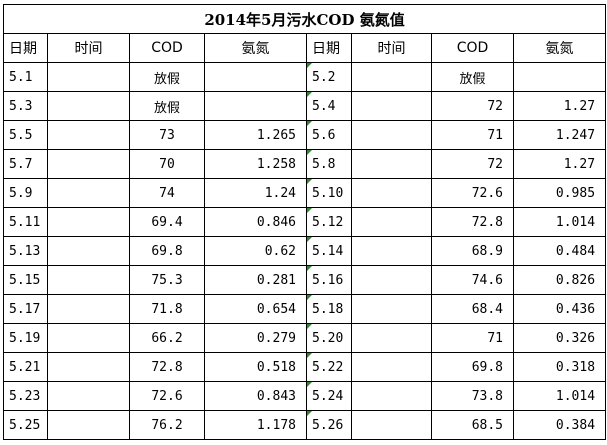  What do you see at coordinates (472, 367) in the screenshot?
I see `cod-cell-2: 69.8` at bounding box center [472, 367].